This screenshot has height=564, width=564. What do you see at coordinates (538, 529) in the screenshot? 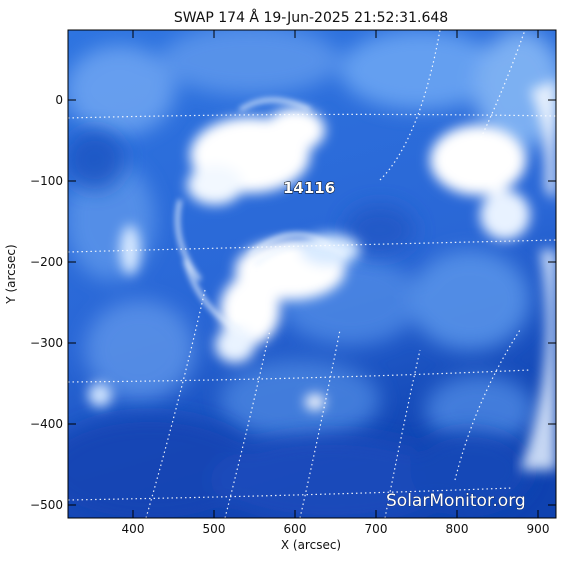
I see `x-tick-label: 900` at bounding box center [538, 529].